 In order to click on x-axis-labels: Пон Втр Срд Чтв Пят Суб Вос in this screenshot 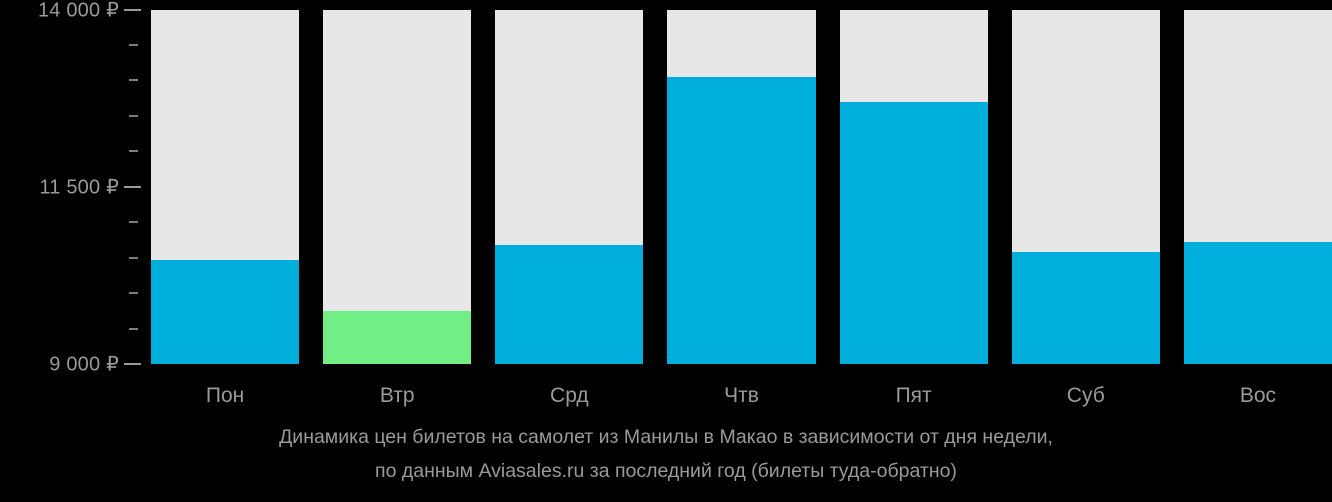, I will do `click(741, 396)`.